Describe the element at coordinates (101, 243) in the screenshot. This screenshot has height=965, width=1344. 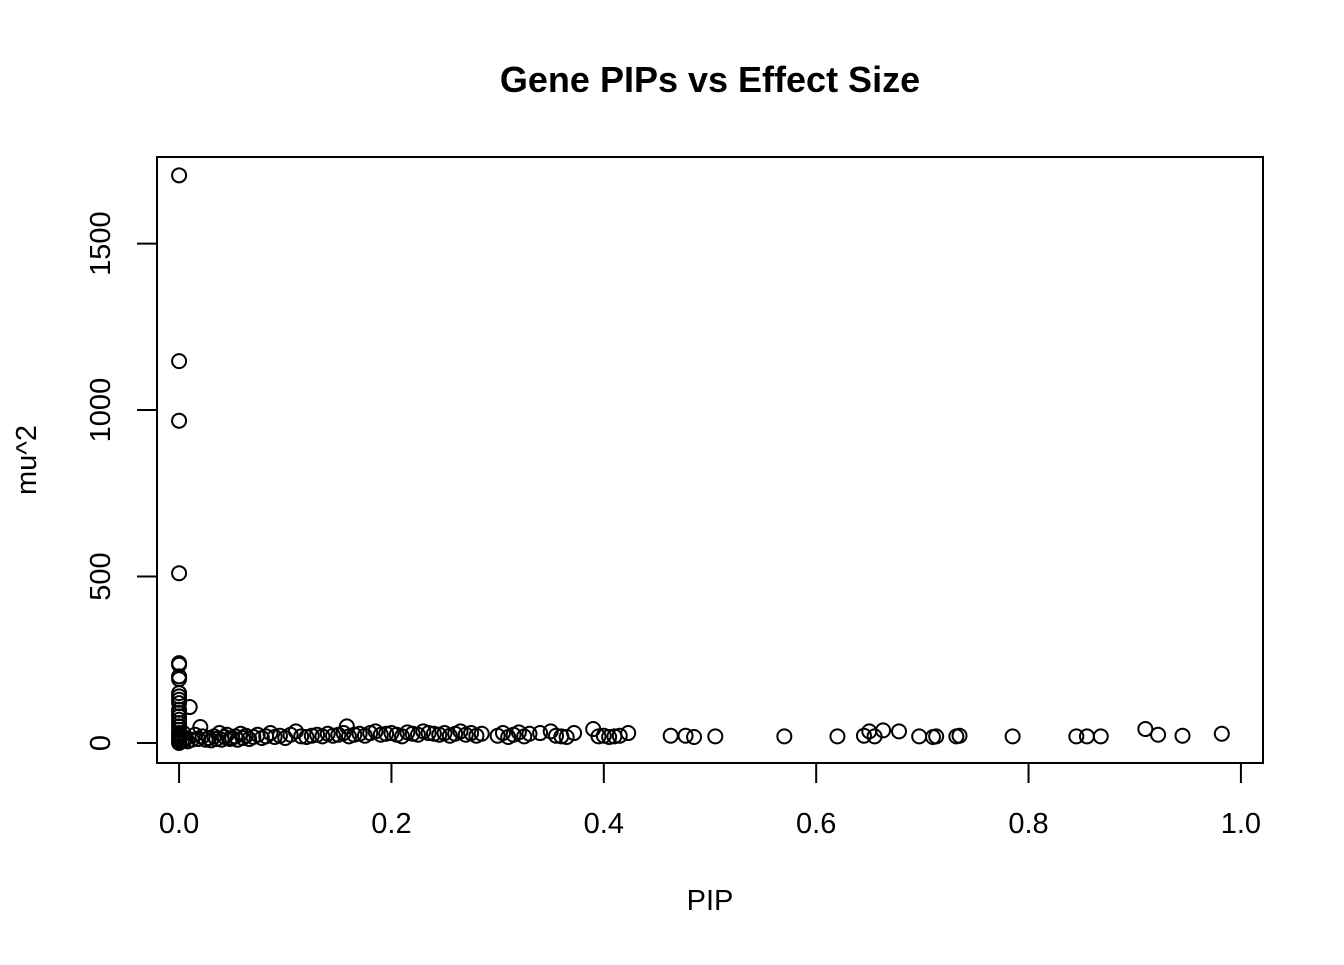
I see `y-tick-label: 1500` at that location.